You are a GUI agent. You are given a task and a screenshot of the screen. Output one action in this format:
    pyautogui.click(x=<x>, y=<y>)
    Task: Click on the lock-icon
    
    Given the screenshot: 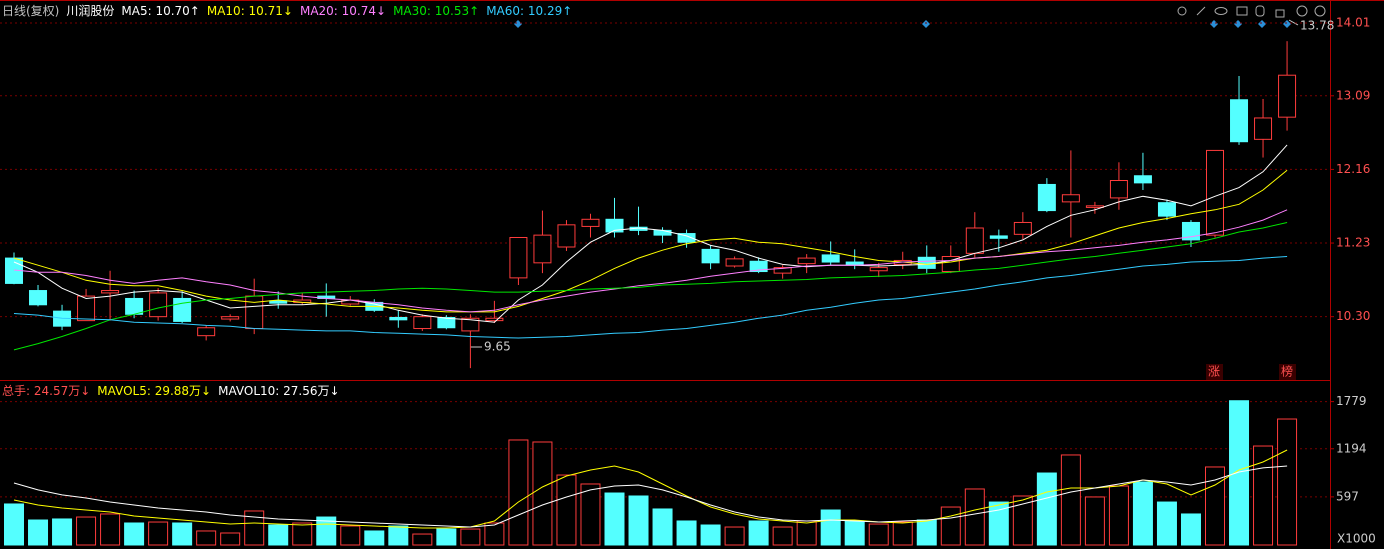 What is the action you would take?
    pyautogui.click(x=1280, y=13)
    